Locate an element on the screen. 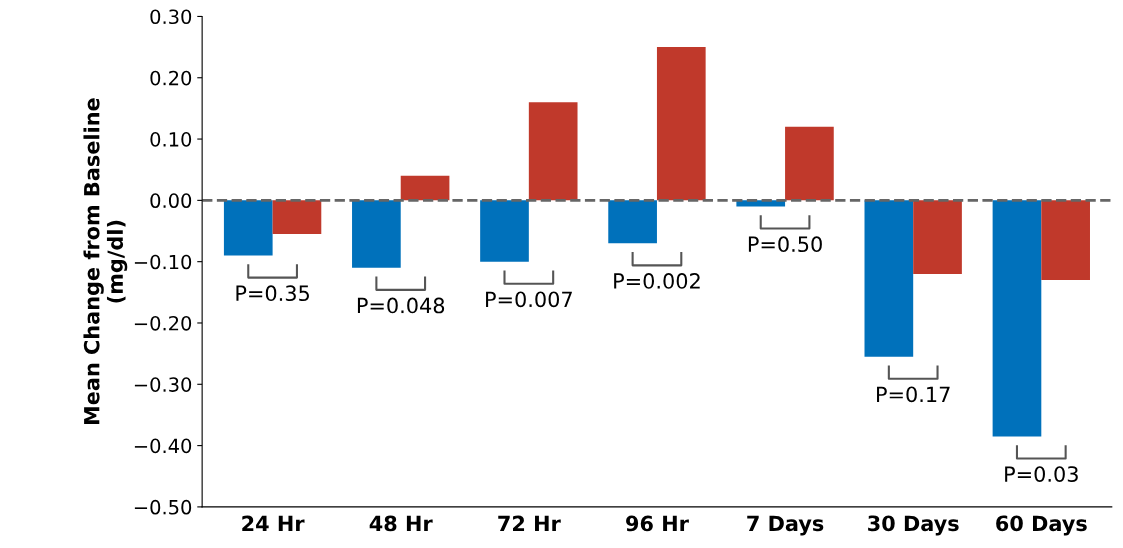  x-tick-label: 30 Days is located at coordinates (913, 525).